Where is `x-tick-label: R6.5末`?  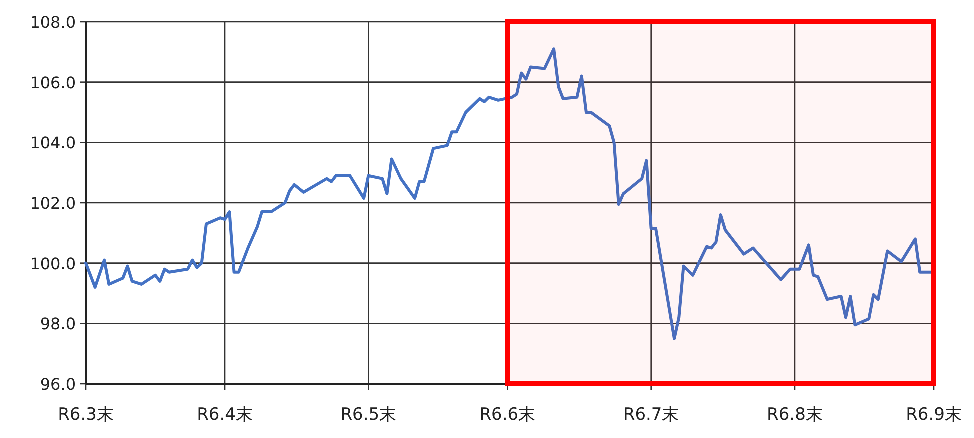 x-tick-label: R6.5末 is located at coordinates (368, 415).